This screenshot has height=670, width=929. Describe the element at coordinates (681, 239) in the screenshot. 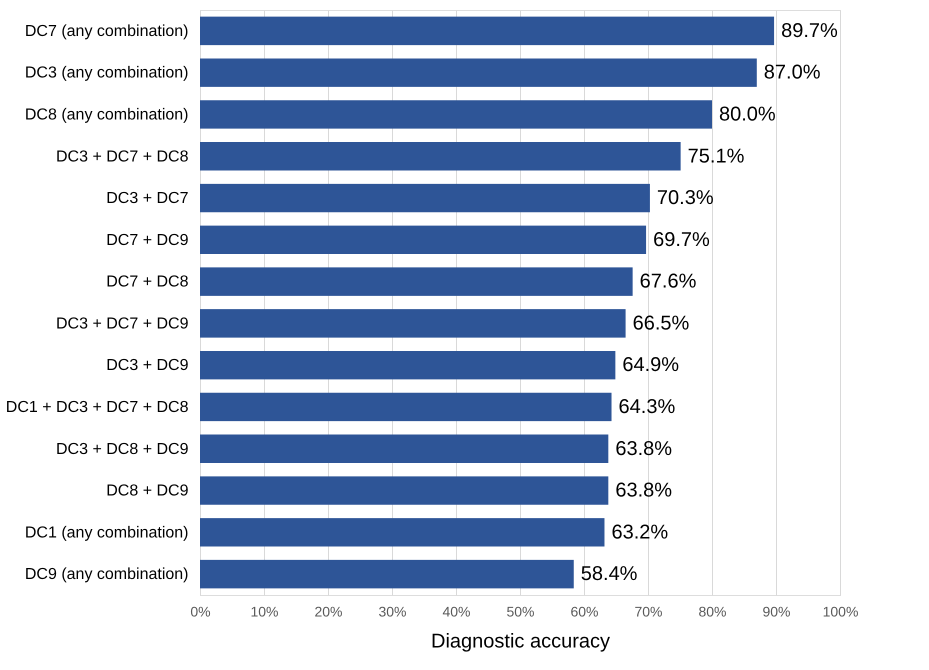

I see `data-label: 69.7%` at that location.